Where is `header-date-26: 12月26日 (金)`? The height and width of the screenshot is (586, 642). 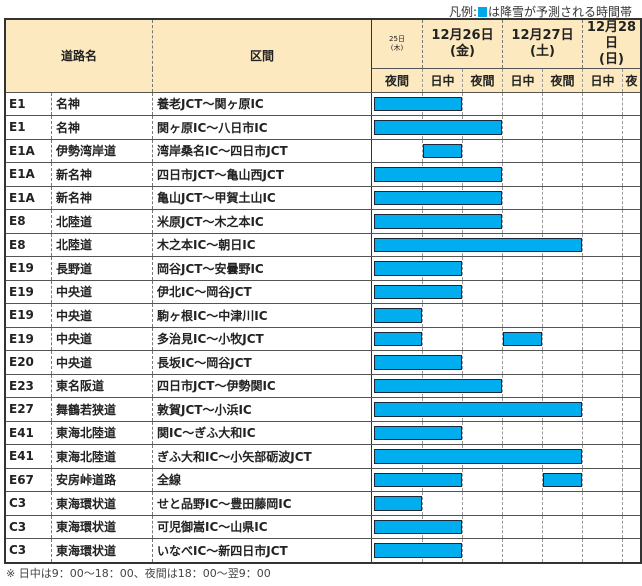 header-date-26: 12月26日 (金) is located at coordinates (462, 44).